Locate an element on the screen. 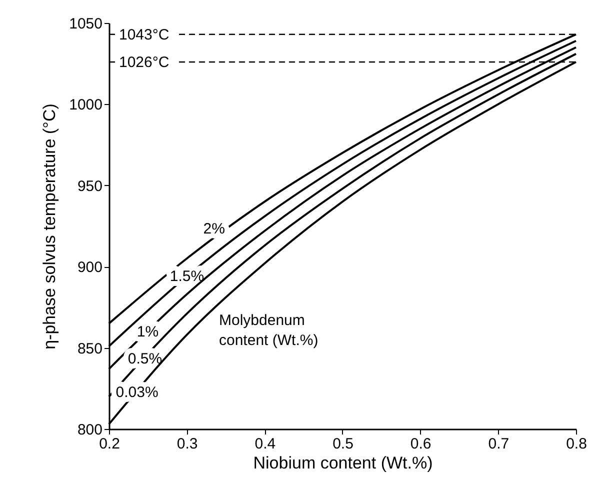  y-tick-label: 1000 is located at coordinates (85, 105).